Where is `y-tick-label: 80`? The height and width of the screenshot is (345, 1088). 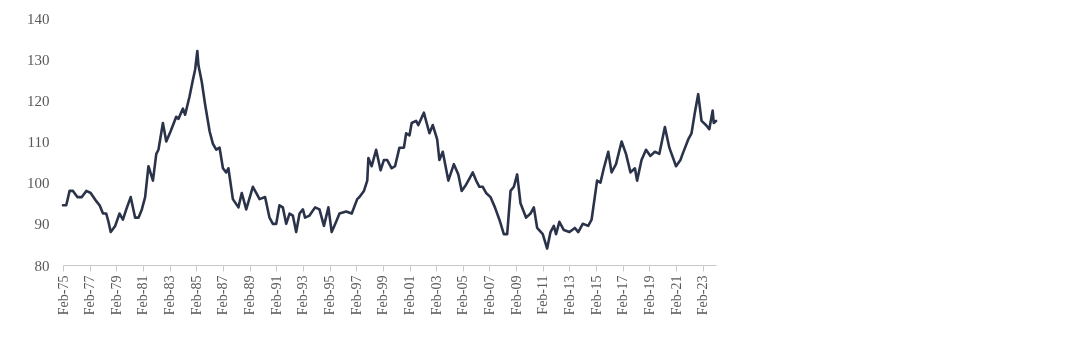
y-tick-label: 80 is located at coordinates (42, 265).